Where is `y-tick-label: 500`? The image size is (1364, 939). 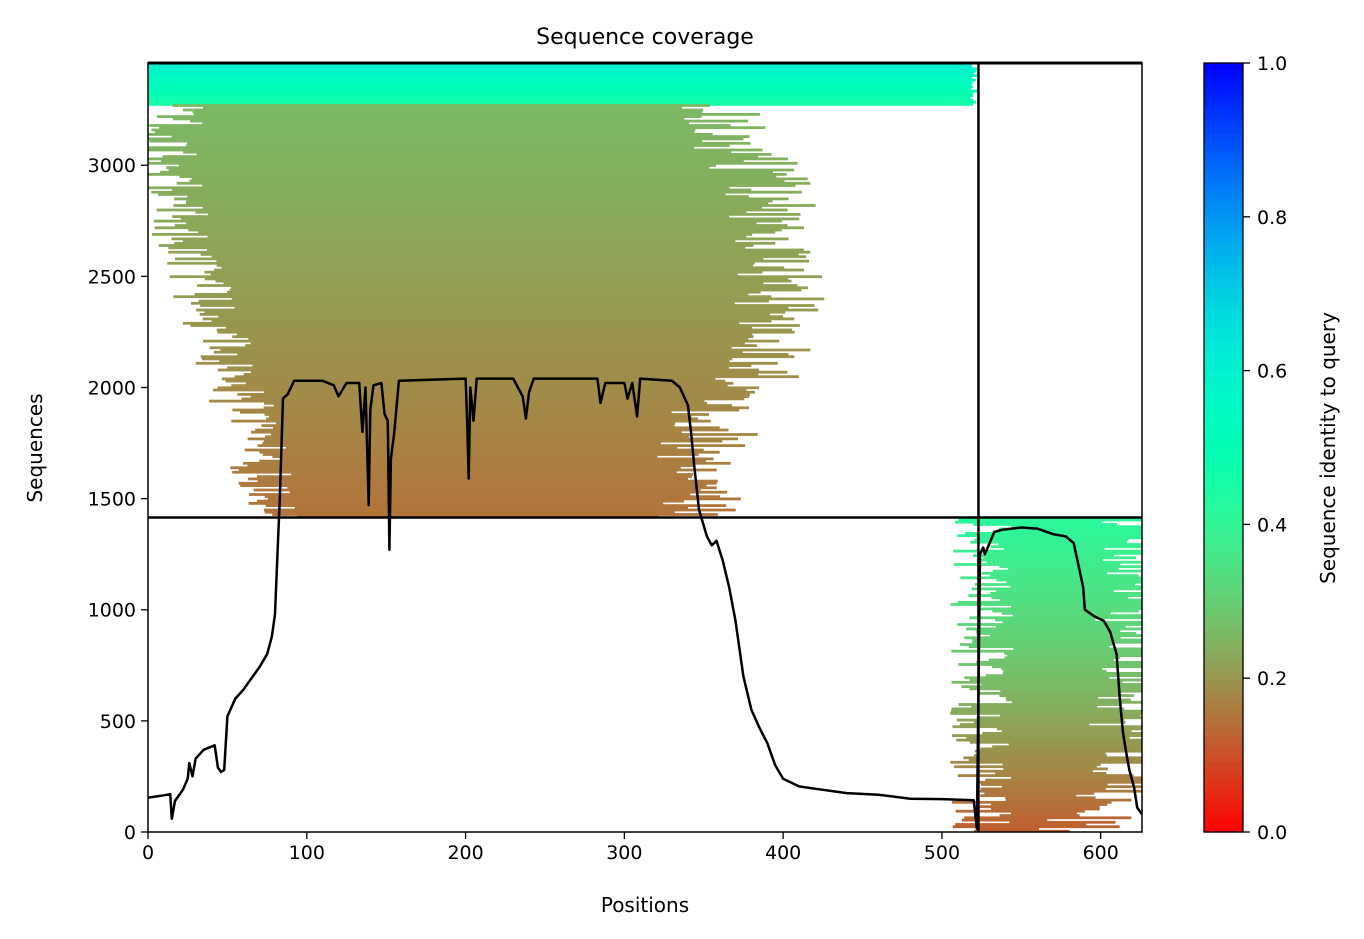 y-tick-label: 500 is located at coordinates (118, 722).